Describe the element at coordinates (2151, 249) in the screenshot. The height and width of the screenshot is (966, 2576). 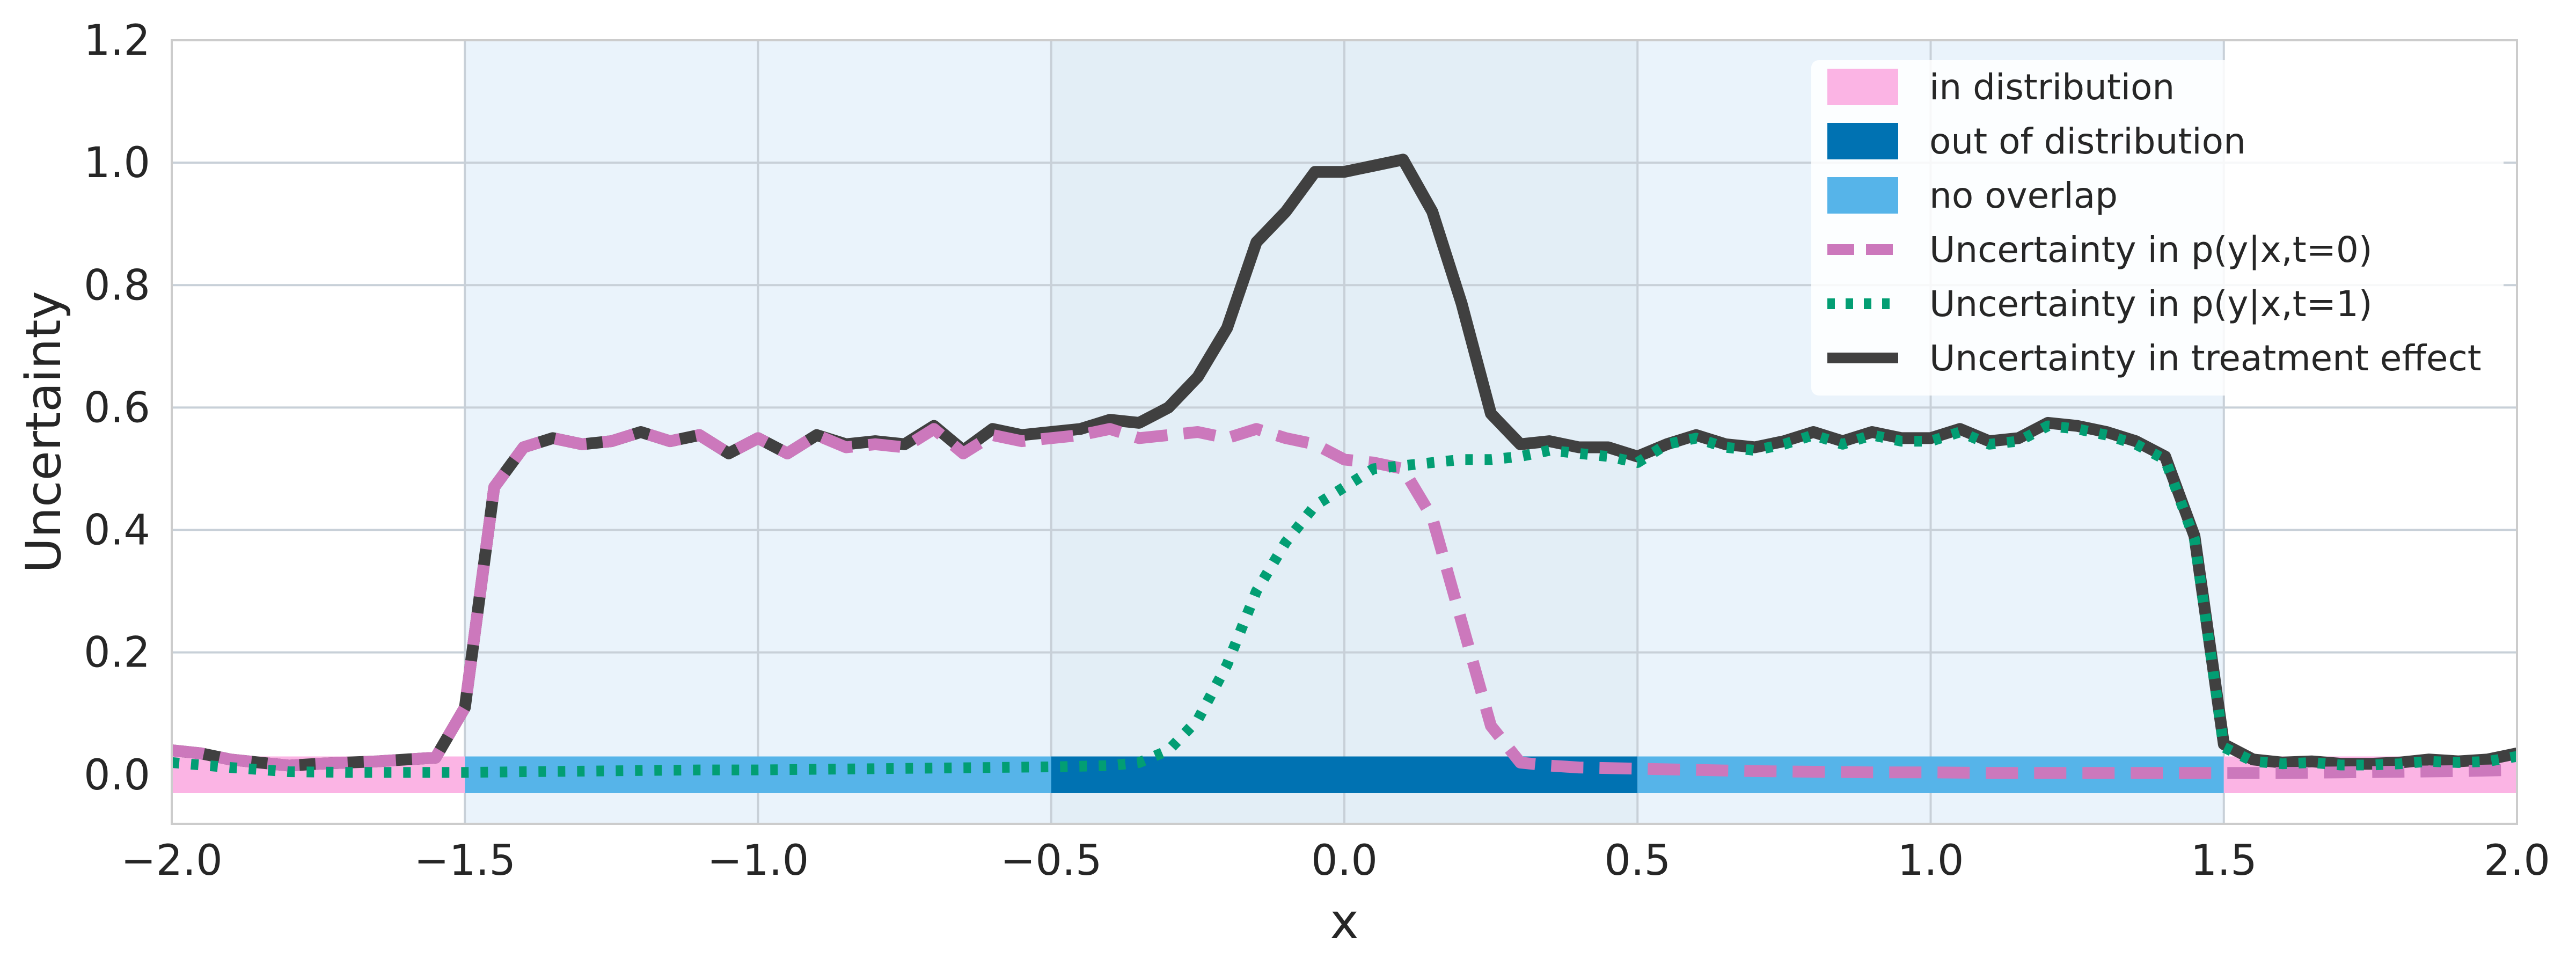
I see `legend-label-3: Uncertainty in p(y|x,t=0)` at that location.